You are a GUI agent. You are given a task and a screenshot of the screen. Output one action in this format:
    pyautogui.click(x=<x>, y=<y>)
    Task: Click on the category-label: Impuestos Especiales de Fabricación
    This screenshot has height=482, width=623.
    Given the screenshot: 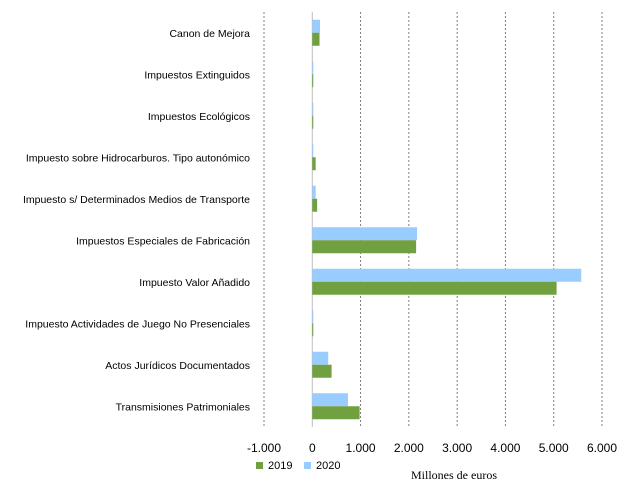 What is the action you would take?
    pyautogui.click(x=163, y=241)
    